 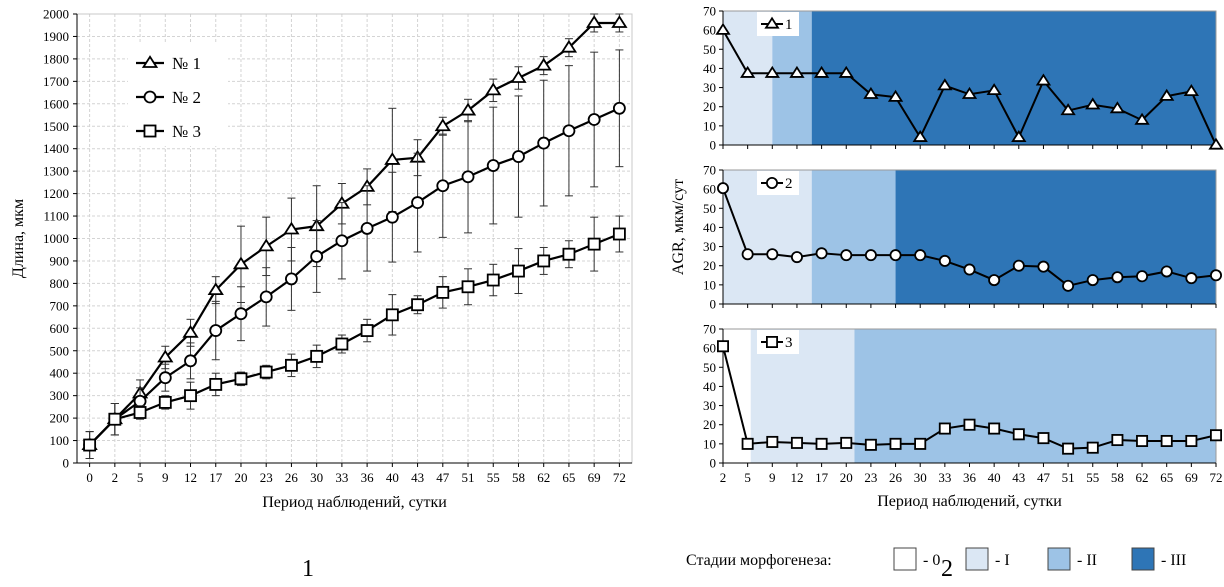 What do you see at coordinates (944, 477) in the screenshot?
I see `agr-x-tick-label-9: 33` at bounding box center [944, 477].